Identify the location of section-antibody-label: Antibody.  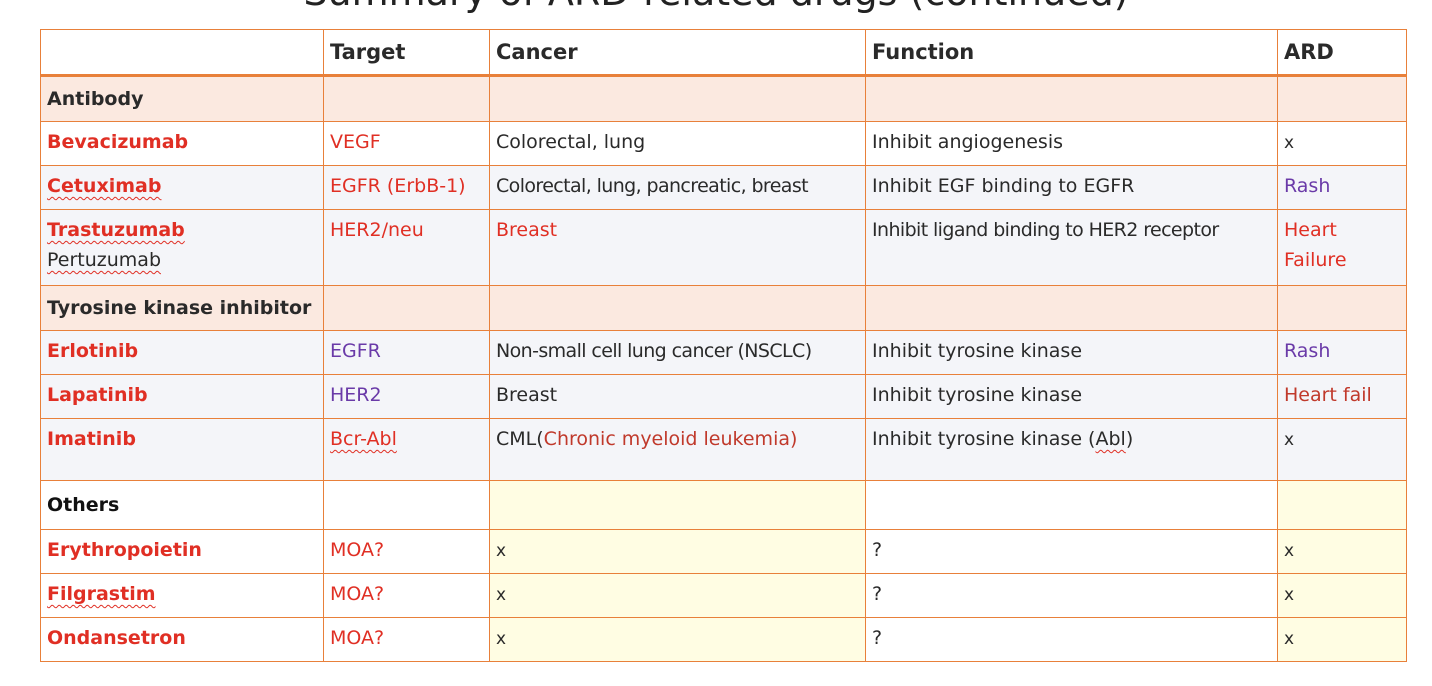
(182, 98).